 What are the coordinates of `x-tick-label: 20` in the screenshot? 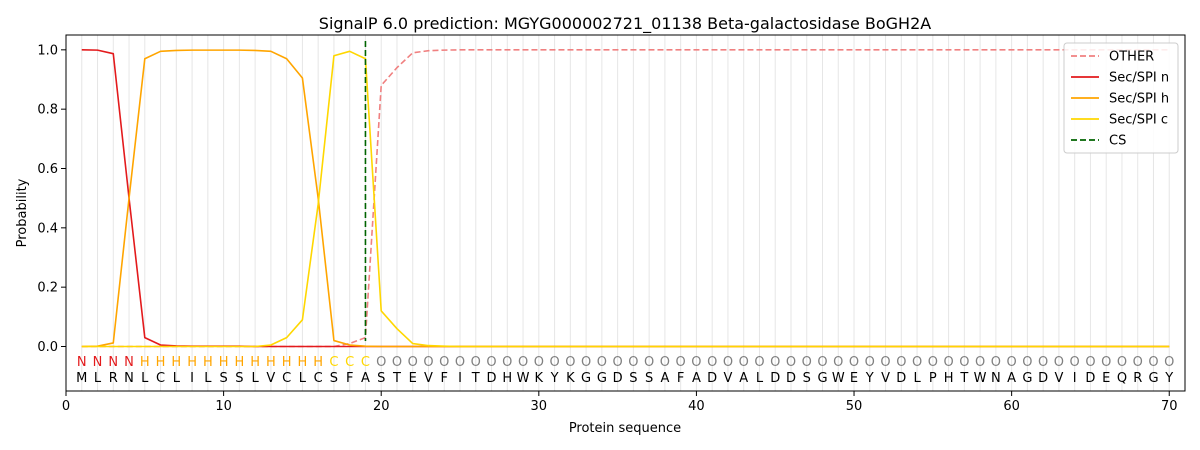 It's located at (381, 406).